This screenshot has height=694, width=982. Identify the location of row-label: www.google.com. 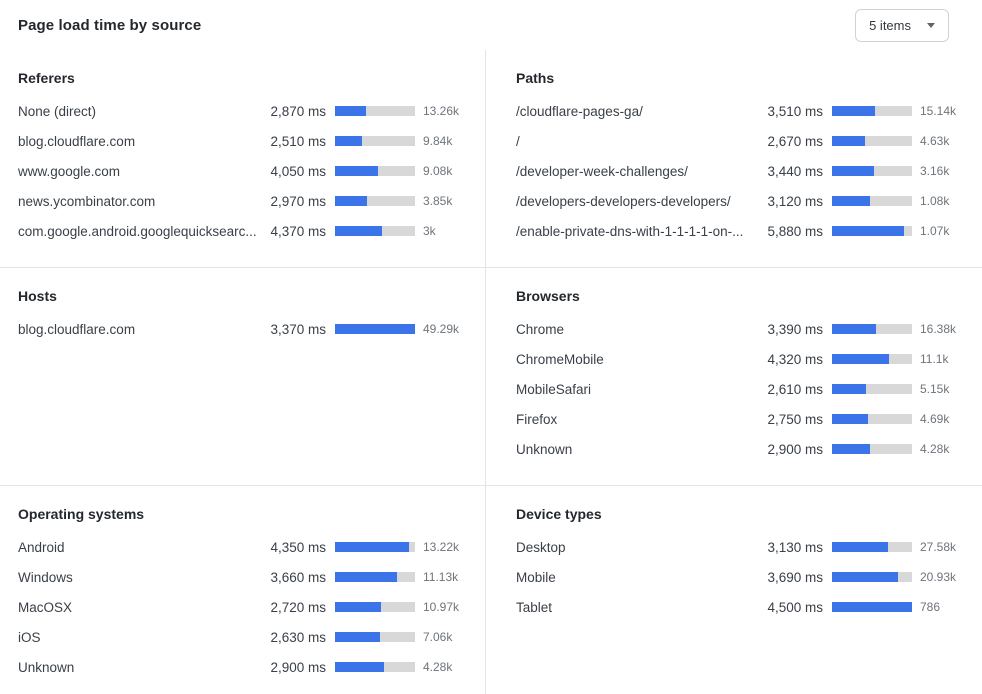
(69, 171).